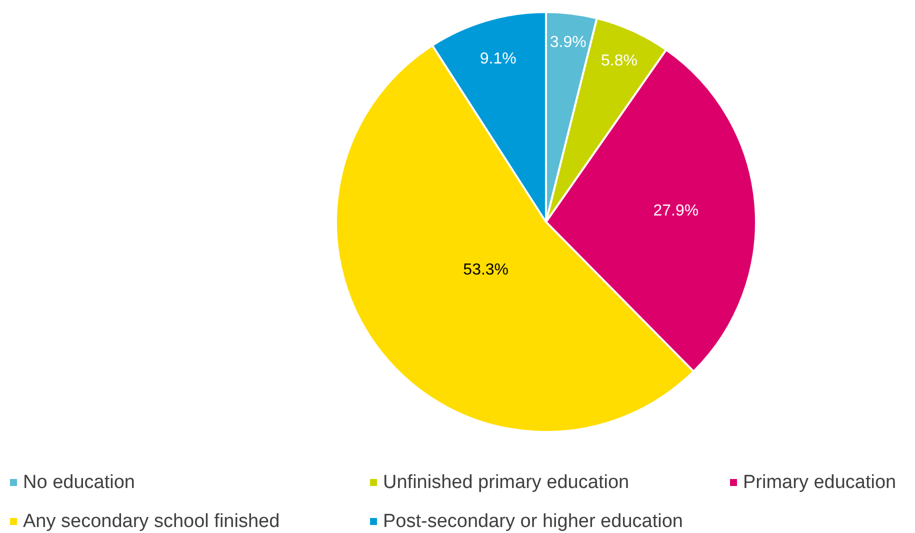 The width and height of the screenshot is (915, 533). Describe the element at coordinates (676, 211) in the screenshot. I see `data-label: 27.9%` at that location.